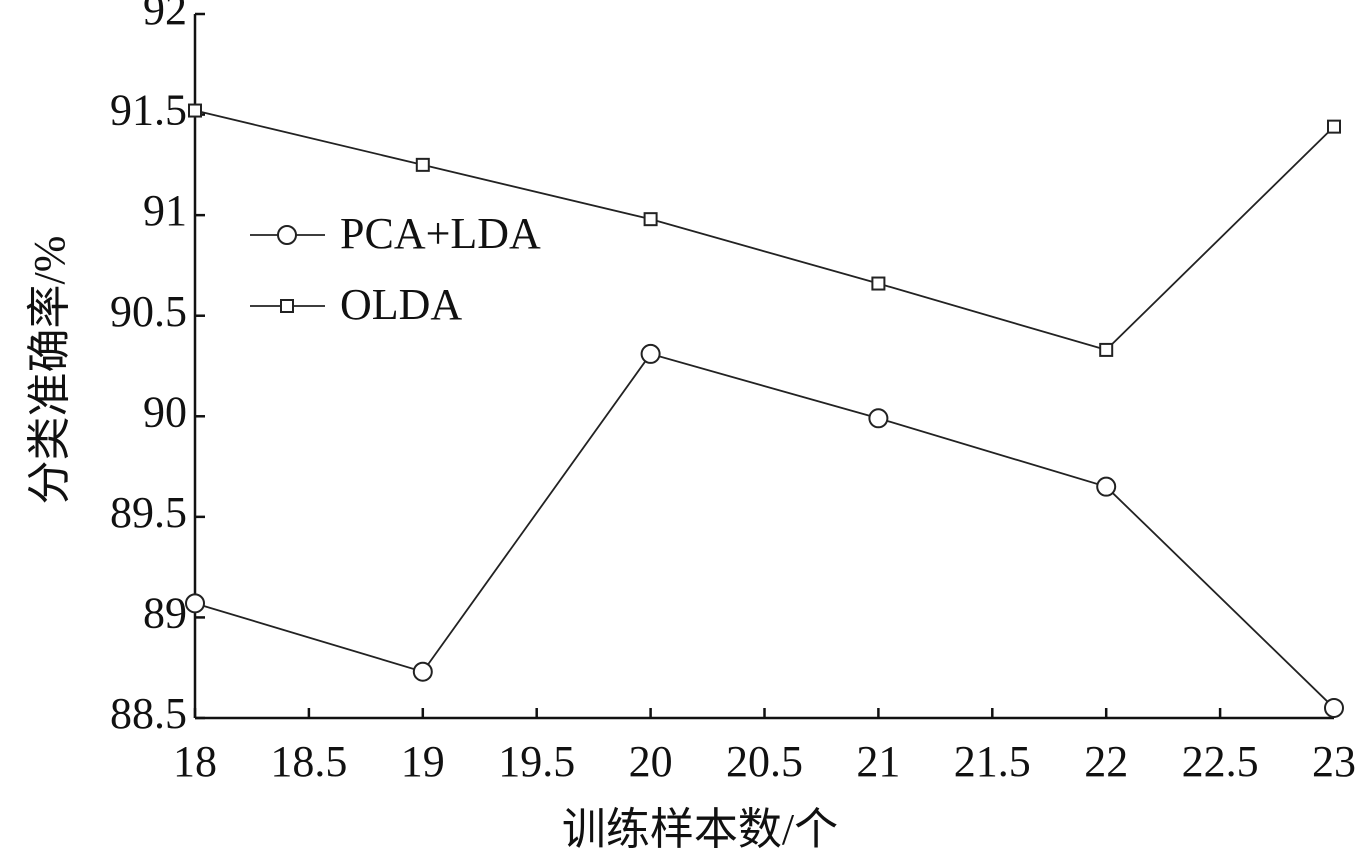  What do you see at coordinates (148, 311) in the screenshot?
I see `y-tick-label: 90.5` at bounding box center [148, 311].